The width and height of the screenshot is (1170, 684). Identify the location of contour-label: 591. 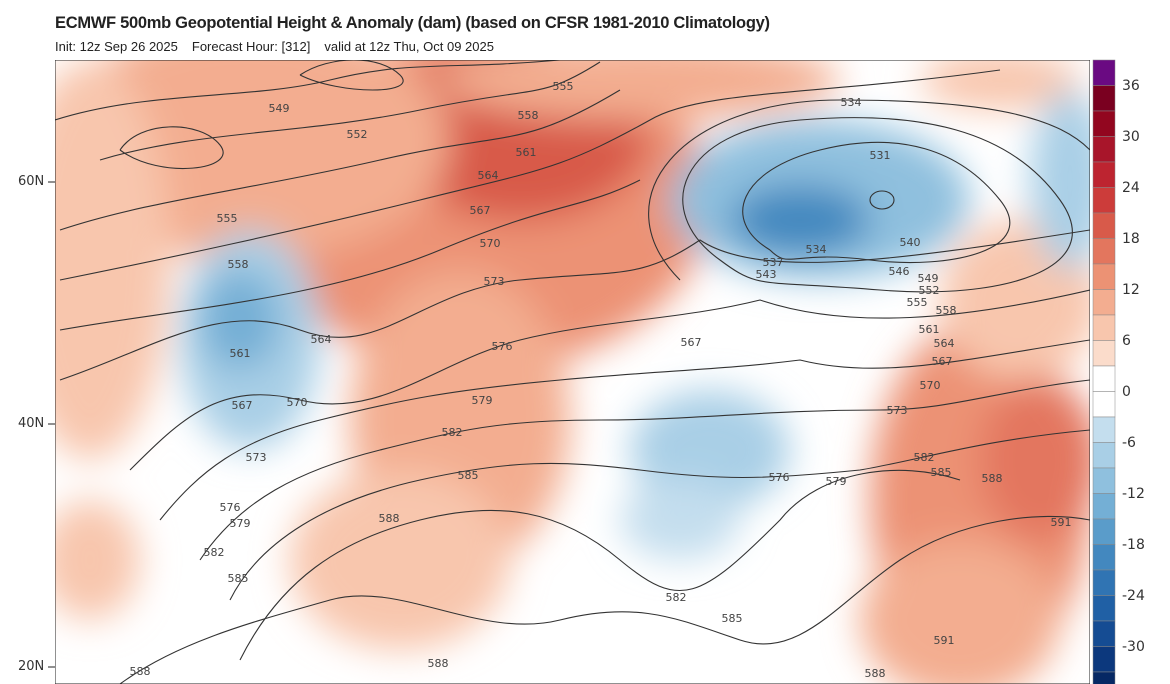
(1061, 522).